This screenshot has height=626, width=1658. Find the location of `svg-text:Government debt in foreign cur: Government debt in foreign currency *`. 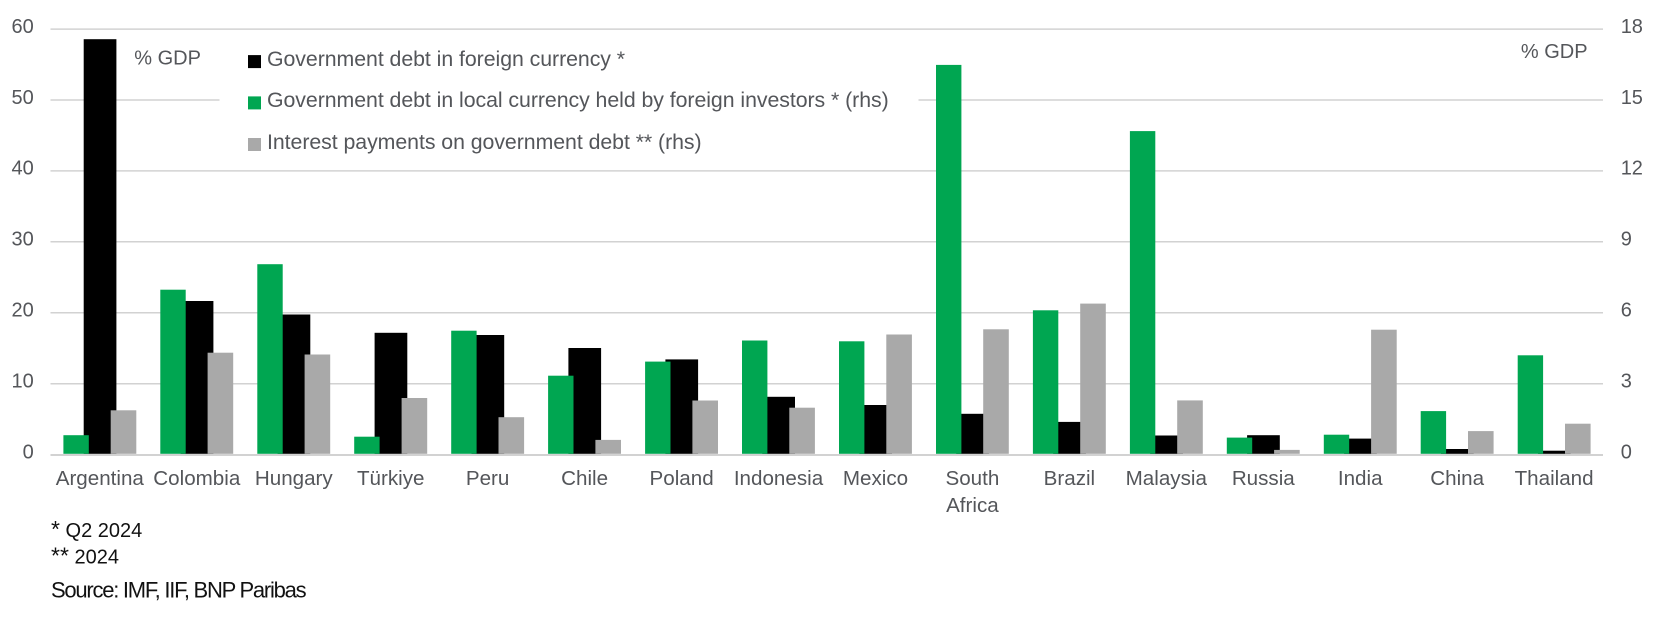

svg-text:Government debt in foreign cur: Government debt in foreign currency * is located at coordinates (446, 59).